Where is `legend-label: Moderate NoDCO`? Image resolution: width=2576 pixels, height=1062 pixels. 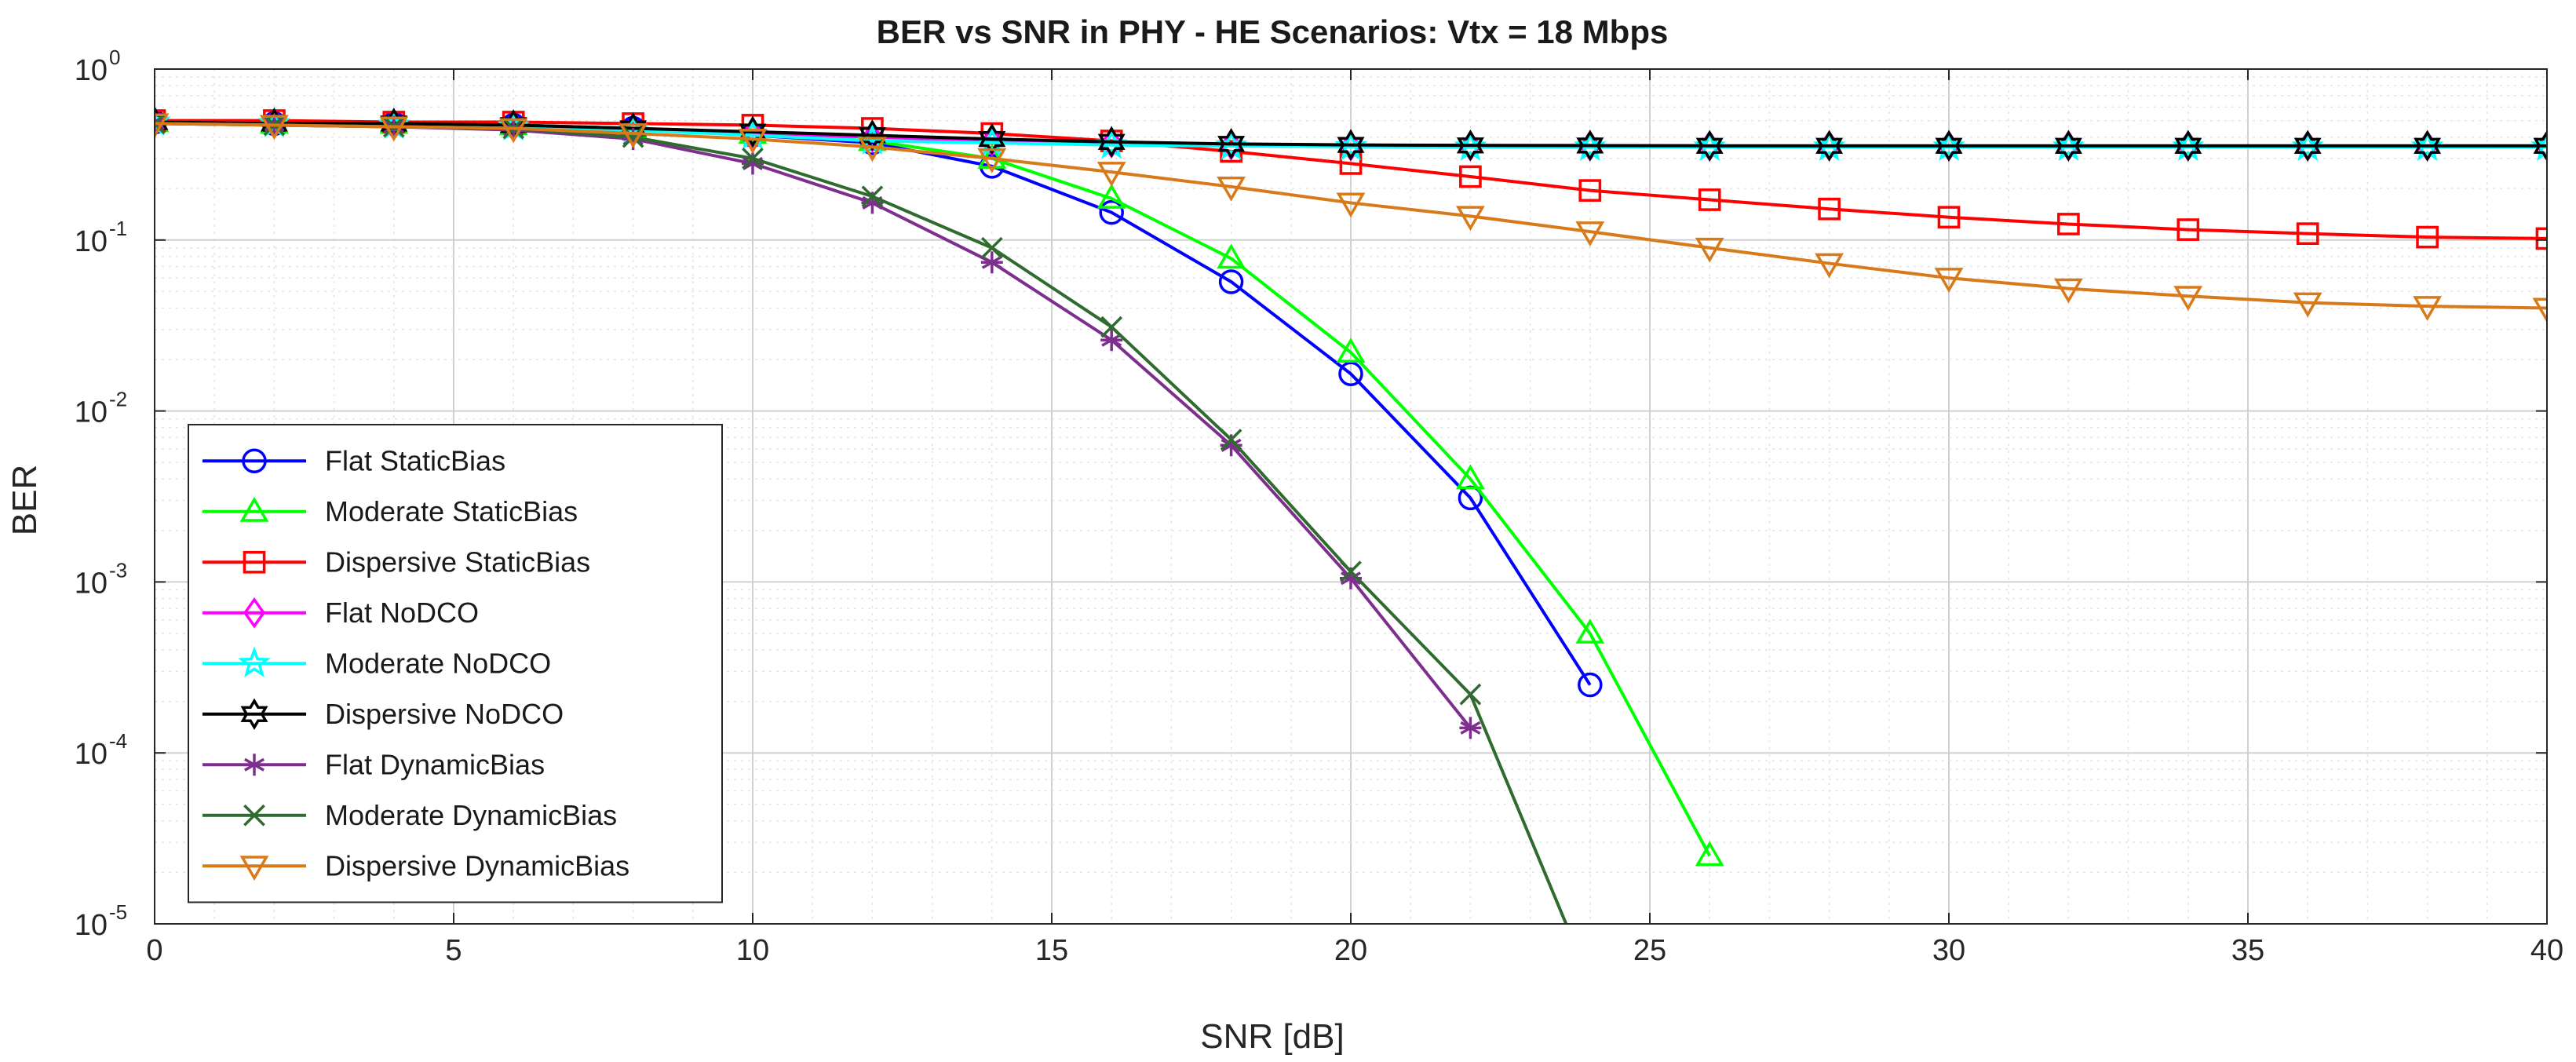 legend-label: Moderate NoDCO is located at coordinates (438, 663).